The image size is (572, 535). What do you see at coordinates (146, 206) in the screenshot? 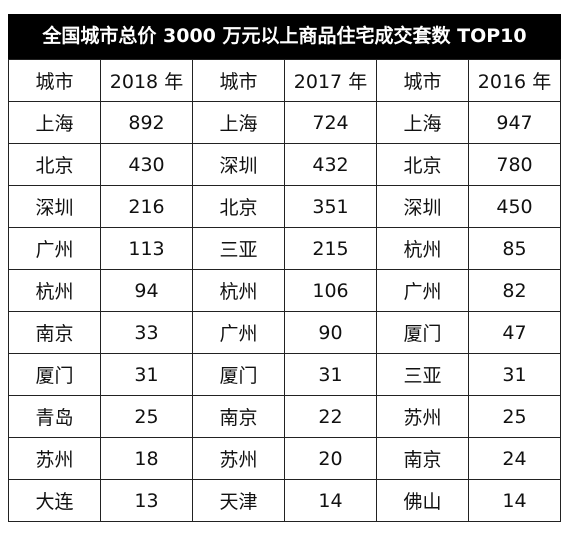
I see `count-cell: 216` at bounding box center [146, 206].